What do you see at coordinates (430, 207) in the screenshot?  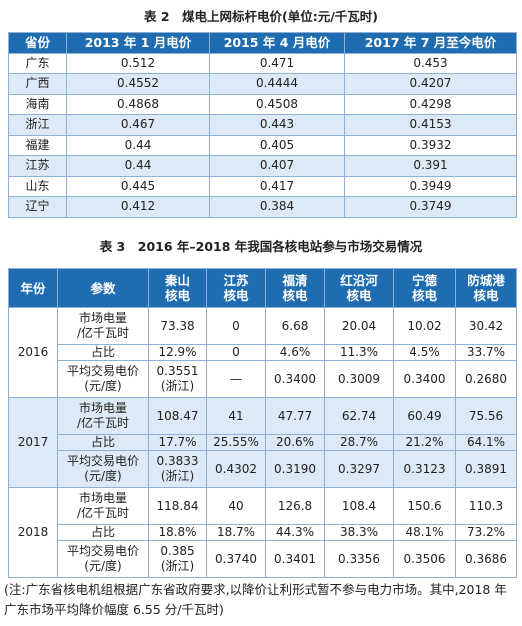 I see `cell: 0.3749` at bounding box center [430, 207].